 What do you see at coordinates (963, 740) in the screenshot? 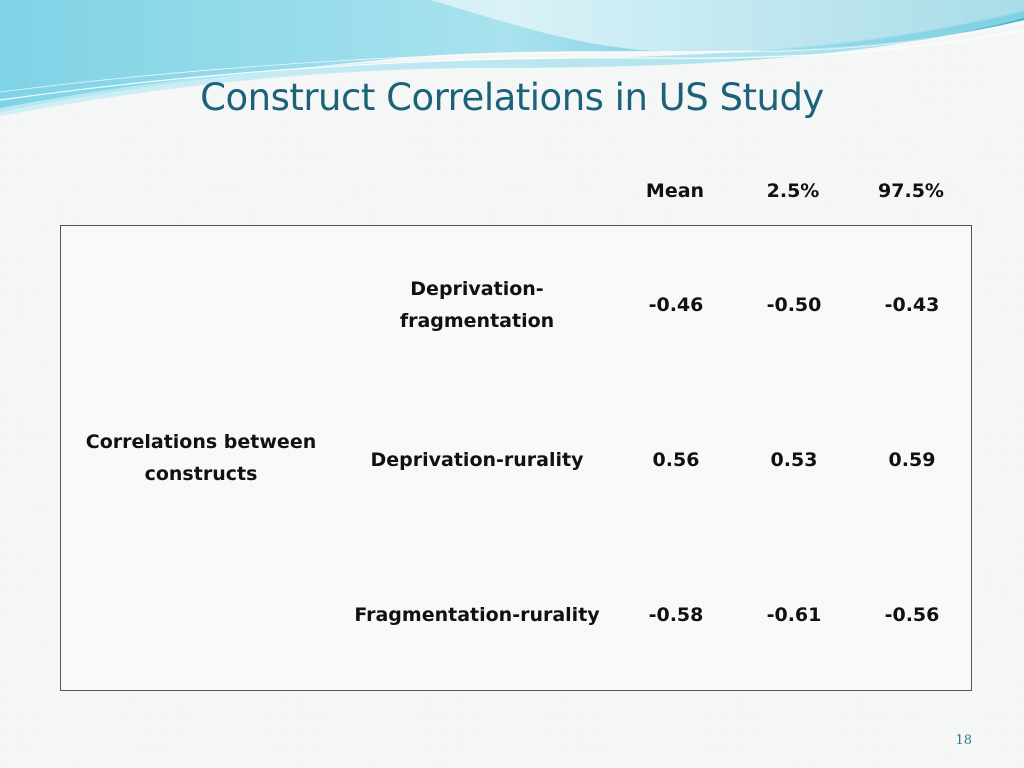
I see `page-number: 18` at bounding box center [963, 740].